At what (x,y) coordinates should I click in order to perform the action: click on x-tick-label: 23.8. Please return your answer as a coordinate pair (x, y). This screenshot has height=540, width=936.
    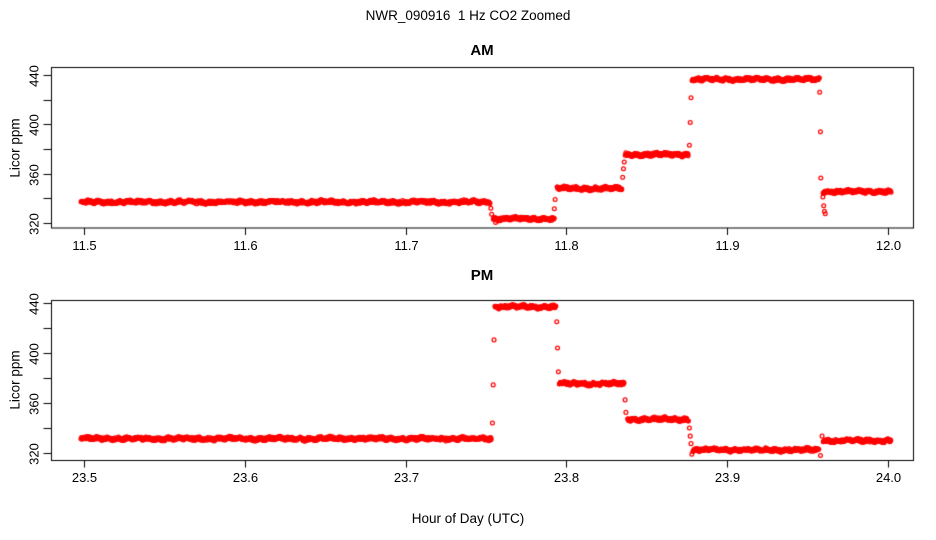
    Looking at the image, I should click on (566, 477).